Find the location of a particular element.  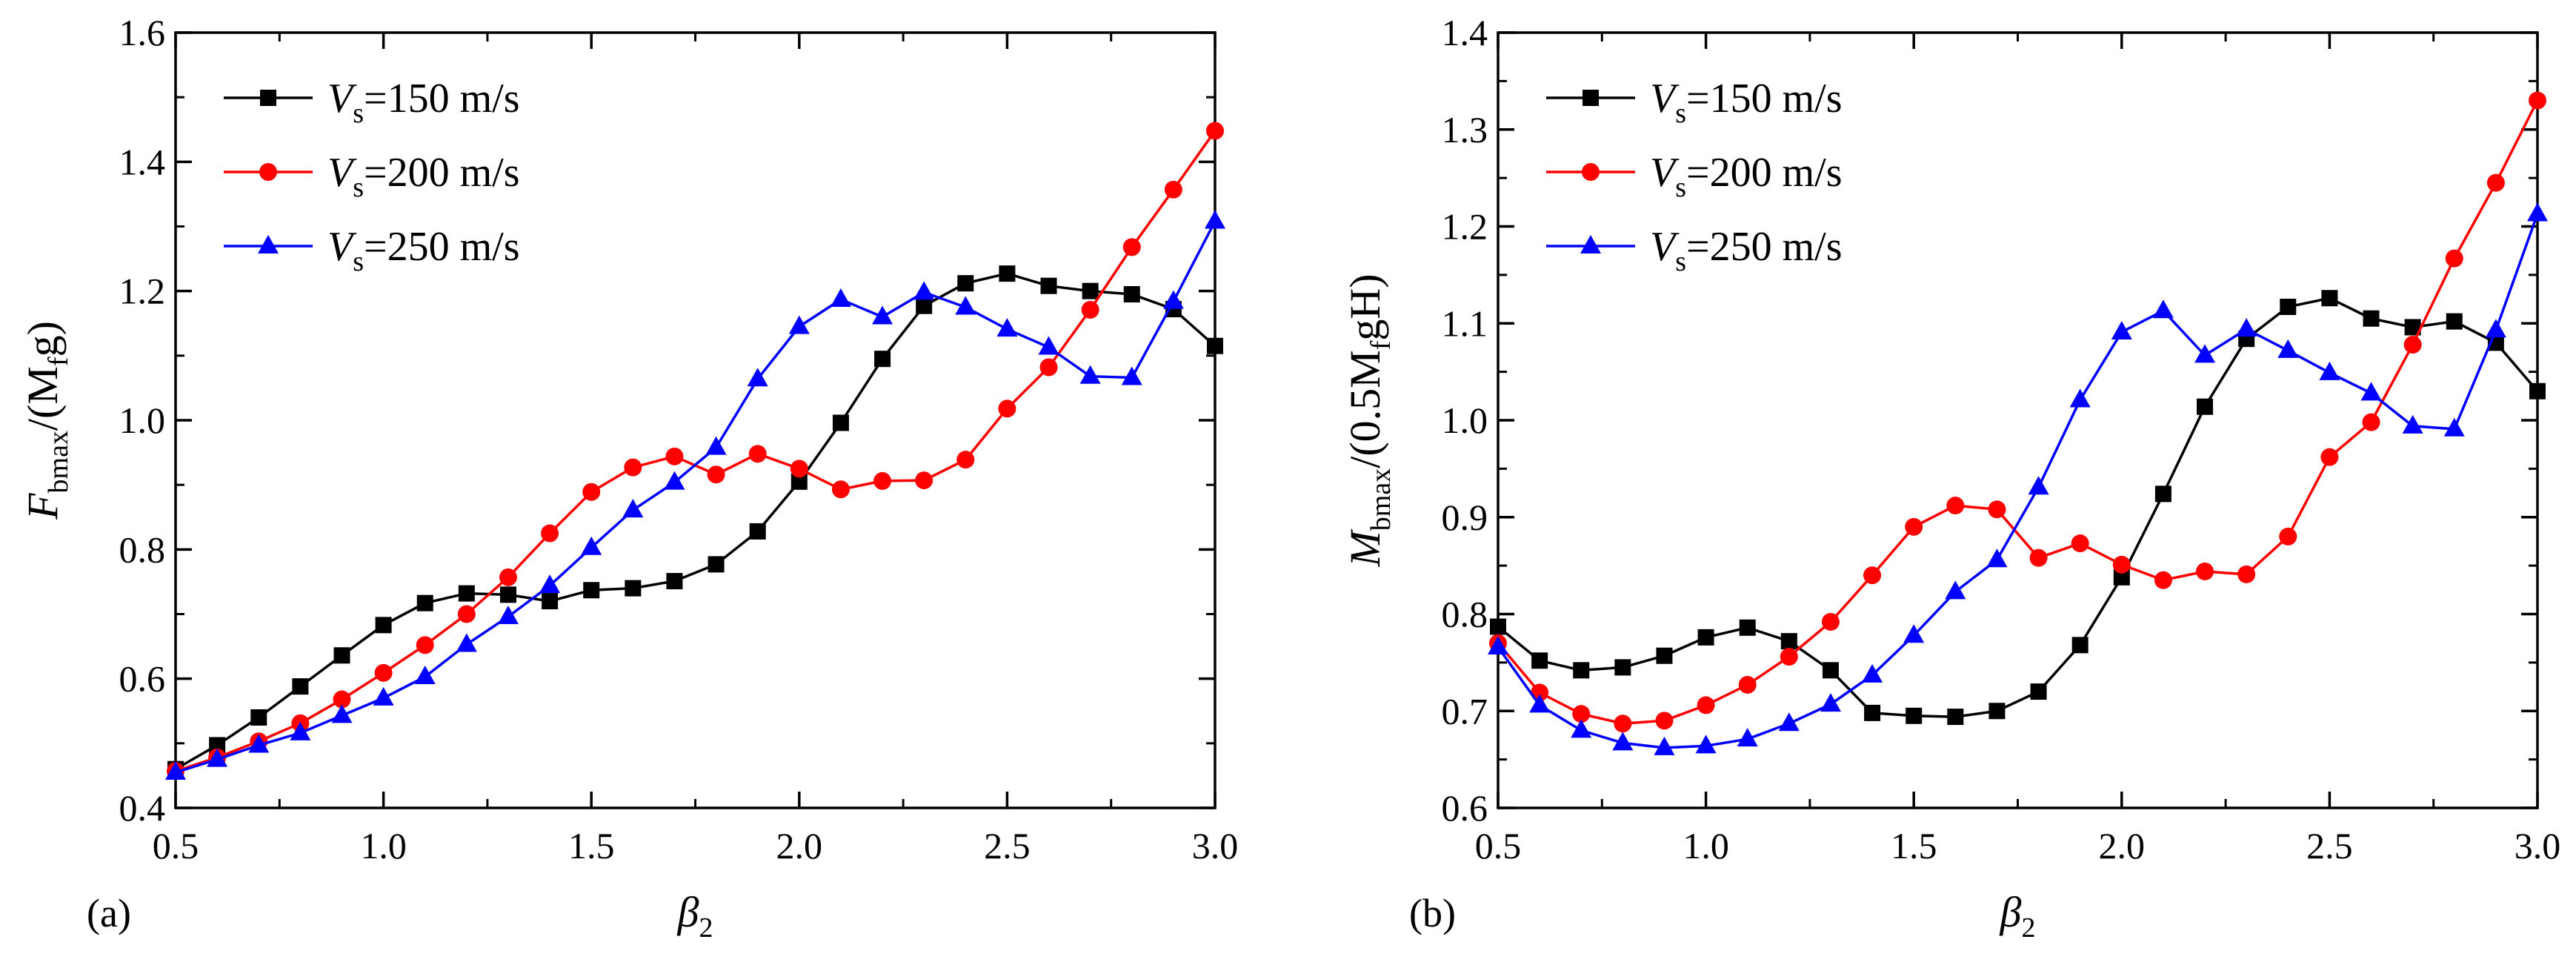

y-tick-label: 1.2 is located at coordinates (142, 291).